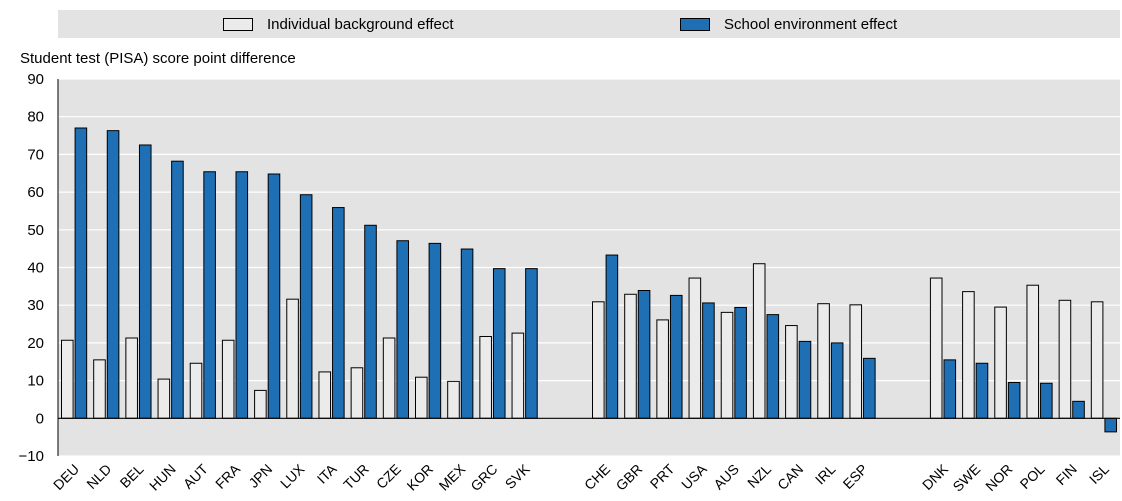 Image resolution: width=1122 pixels, height=501 pixels. I want to click on bar-school-can, so click(805, 379).